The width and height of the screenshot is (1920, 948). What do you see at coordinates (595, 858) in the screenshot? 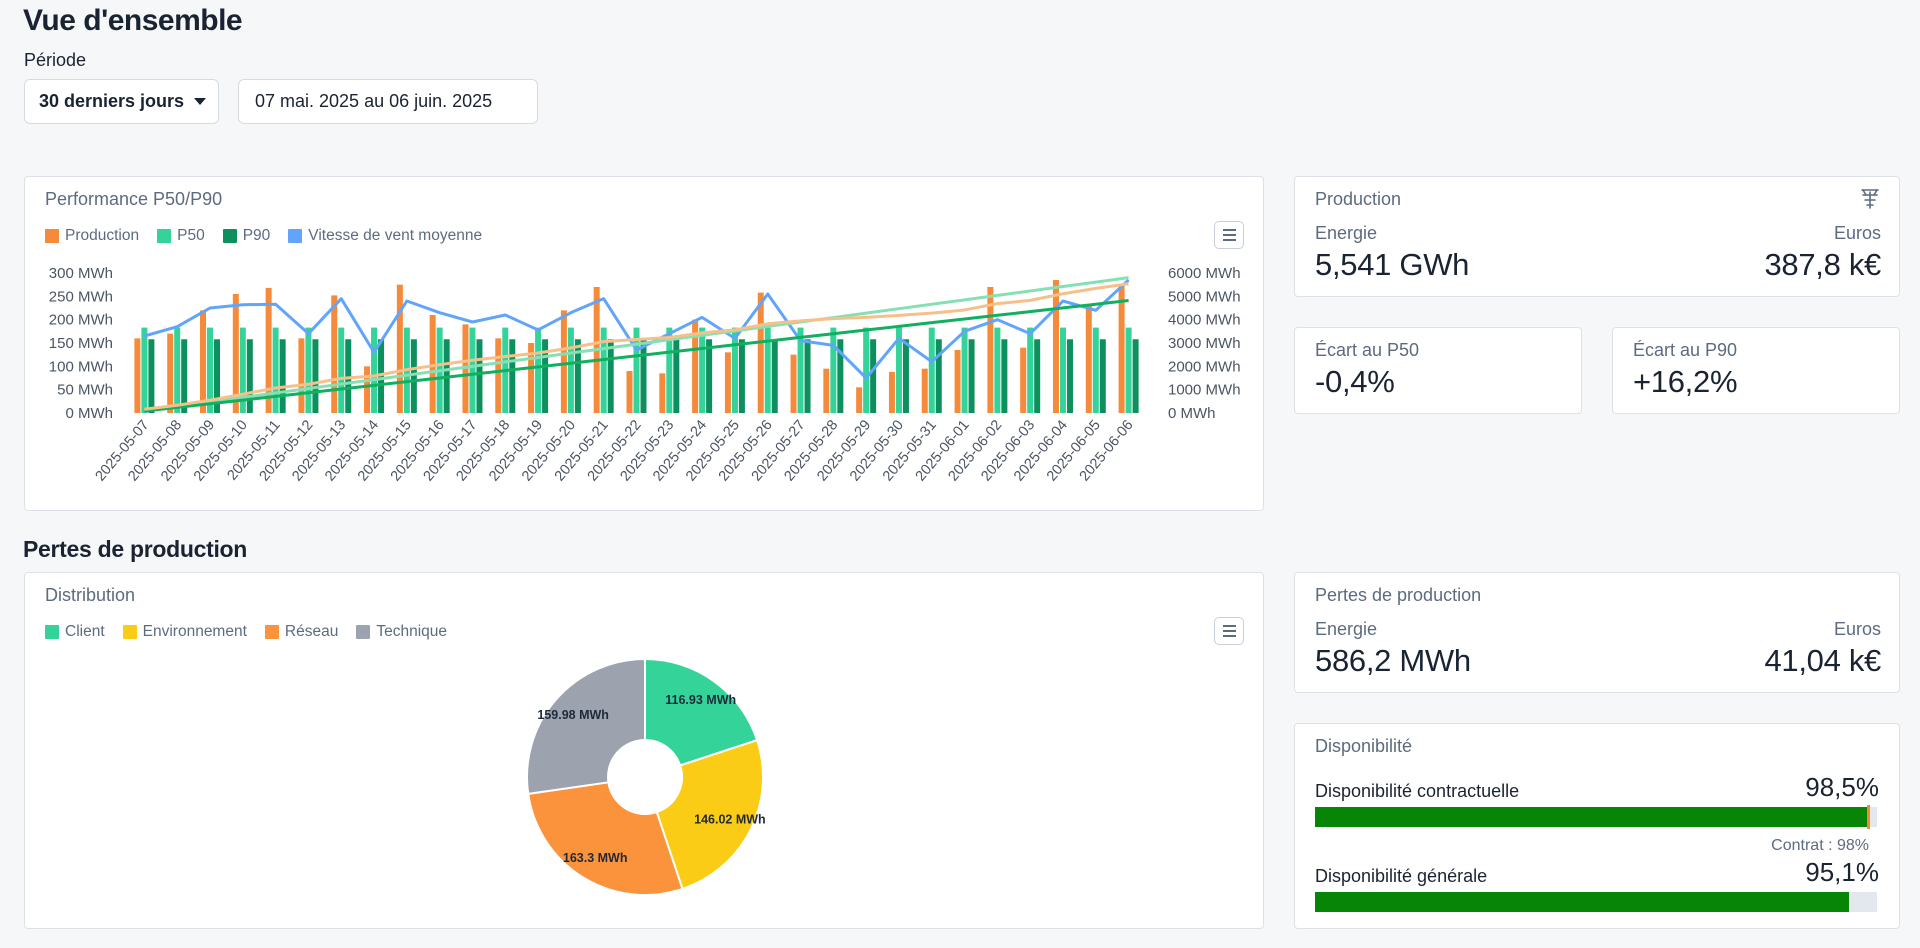
I see `pie-data-label: 163.3 MWh` at bounding box center [595, 858].